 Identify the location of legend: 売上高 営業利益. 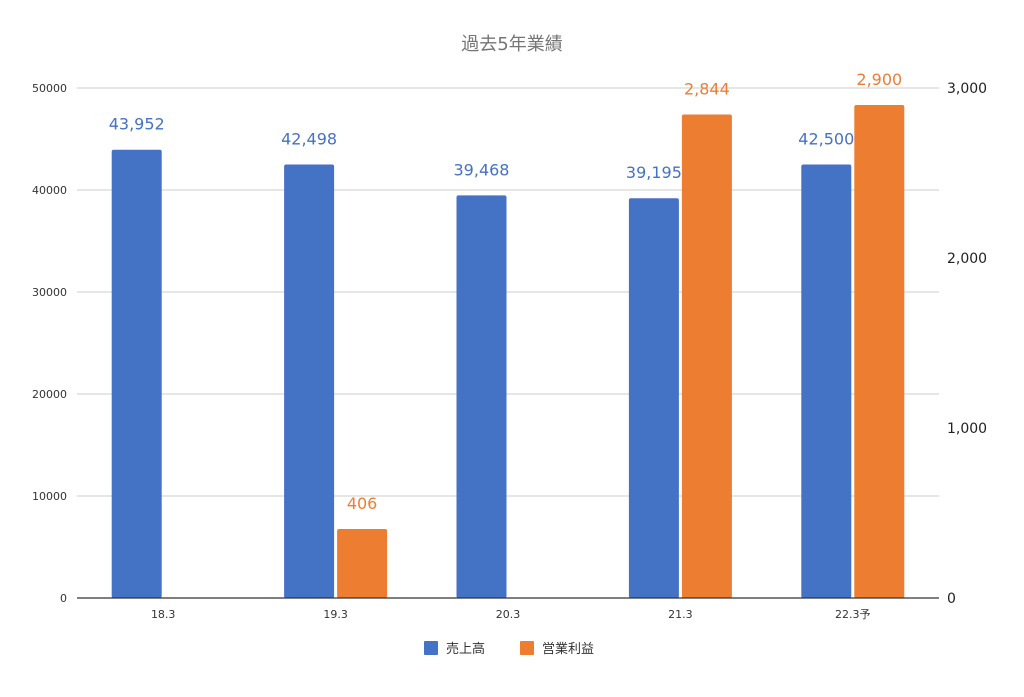
(509, 649).